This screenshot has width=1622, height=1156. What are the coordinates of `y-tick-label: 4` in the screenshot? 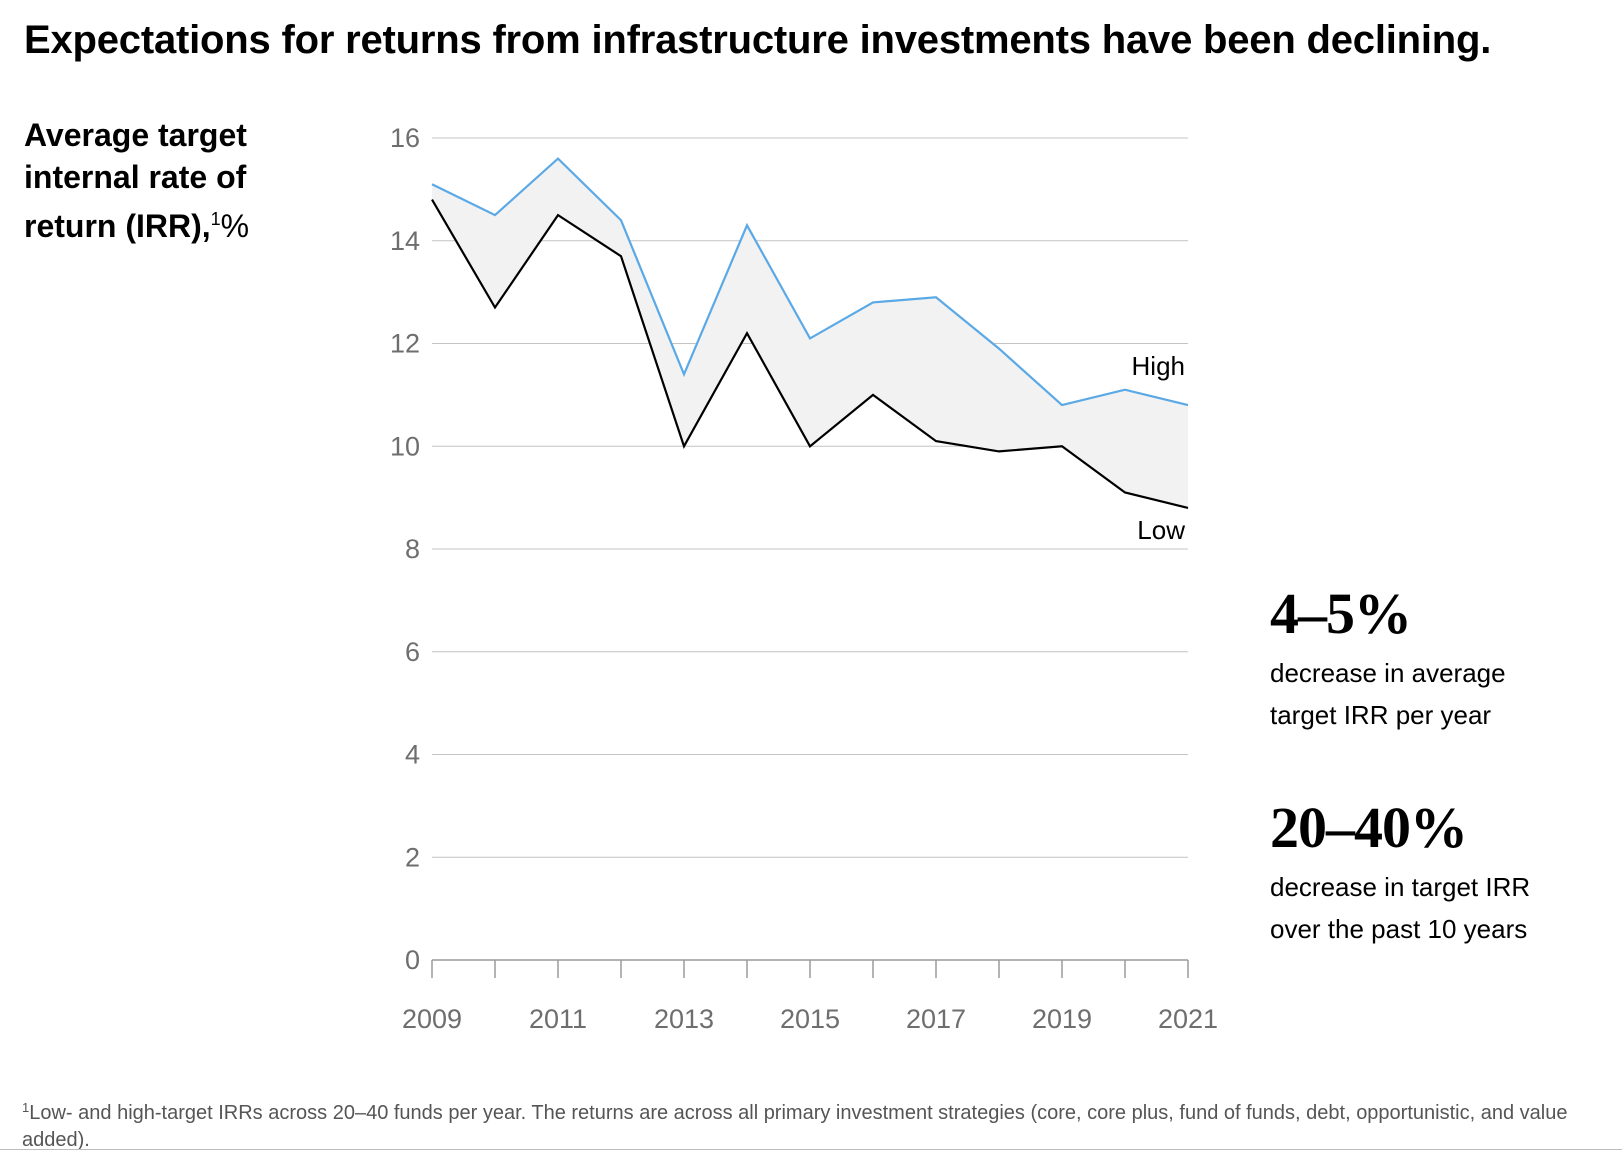 It's located at (412, 755).